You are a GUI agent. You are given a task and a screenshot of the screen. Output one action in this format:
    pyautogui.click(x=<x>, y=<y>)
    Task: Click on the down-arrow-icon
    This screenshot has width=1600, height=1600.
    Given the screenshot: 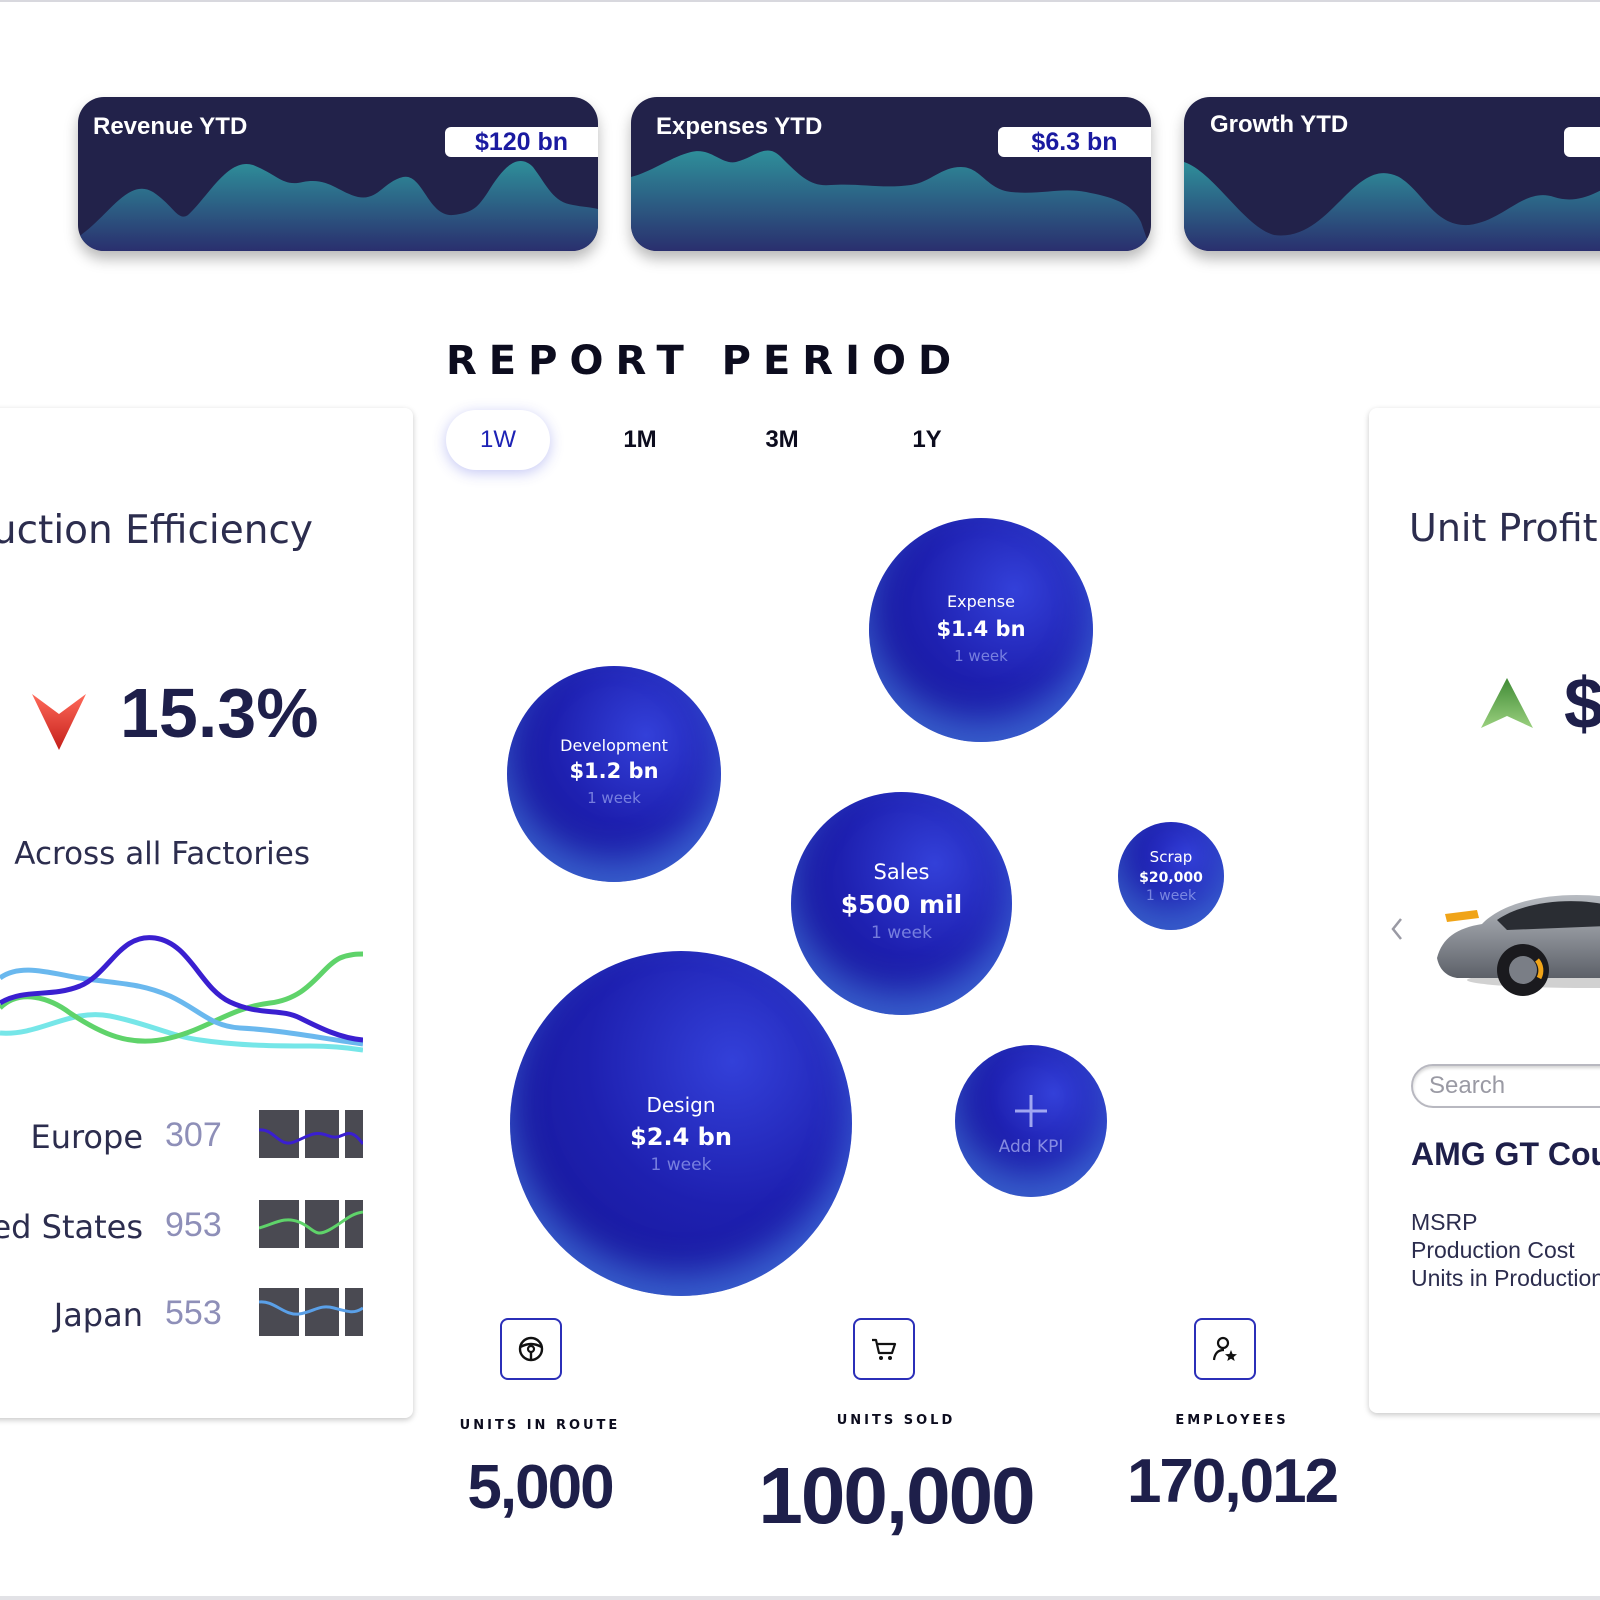 What is the action you would take?
    pyautogui.click(x=59, y=722)
    